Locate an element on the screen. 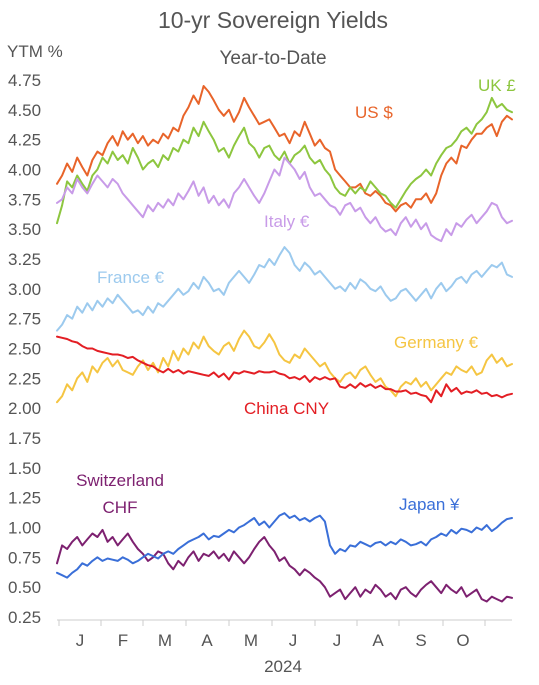  y-tick-label: 4.00 is located at coordinates (24, 170).